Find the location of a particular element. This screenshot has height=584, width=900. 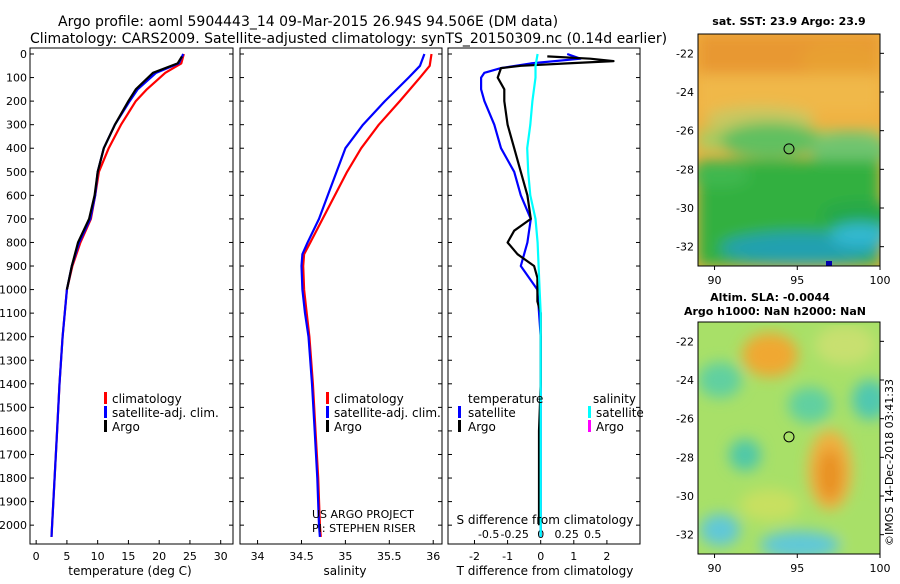

sst-map-axes: 90 95 100 -22 -24 -26 -28 -30 -32 is located at coordinates (783, 167).